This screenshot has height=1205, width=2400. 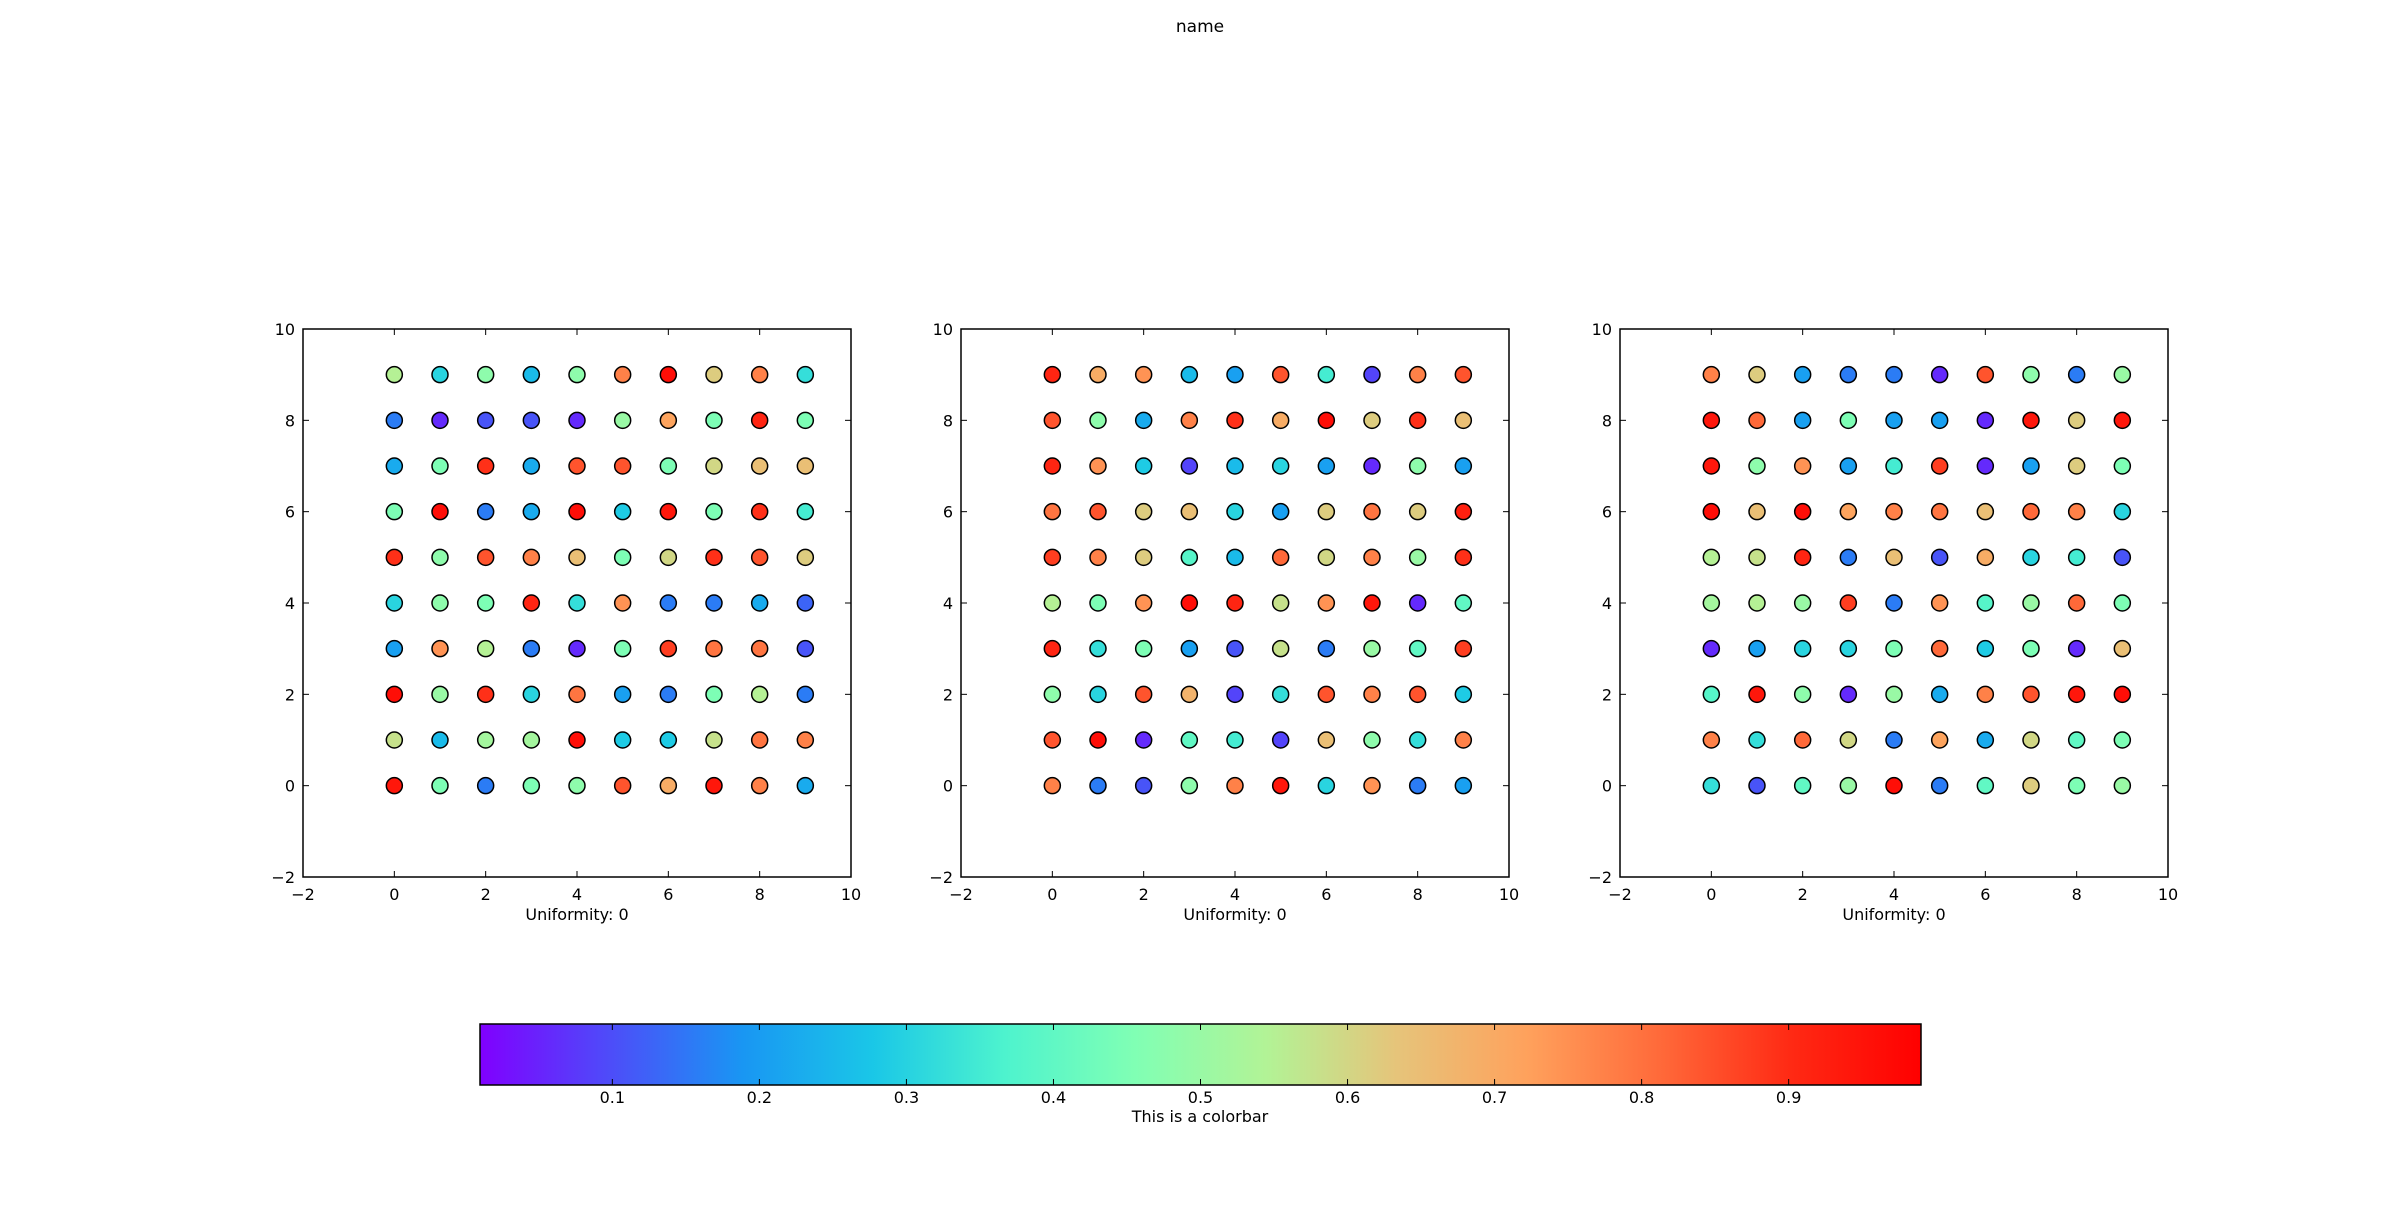 What do you see at coordinates (1883, 622) in the screenshot?
I see `scatter-panel-3: −2 0 2 4 6 8 10 −2 0 2 4 6 8 10 Uniformity: 0` at bounding box center [1883, 622].